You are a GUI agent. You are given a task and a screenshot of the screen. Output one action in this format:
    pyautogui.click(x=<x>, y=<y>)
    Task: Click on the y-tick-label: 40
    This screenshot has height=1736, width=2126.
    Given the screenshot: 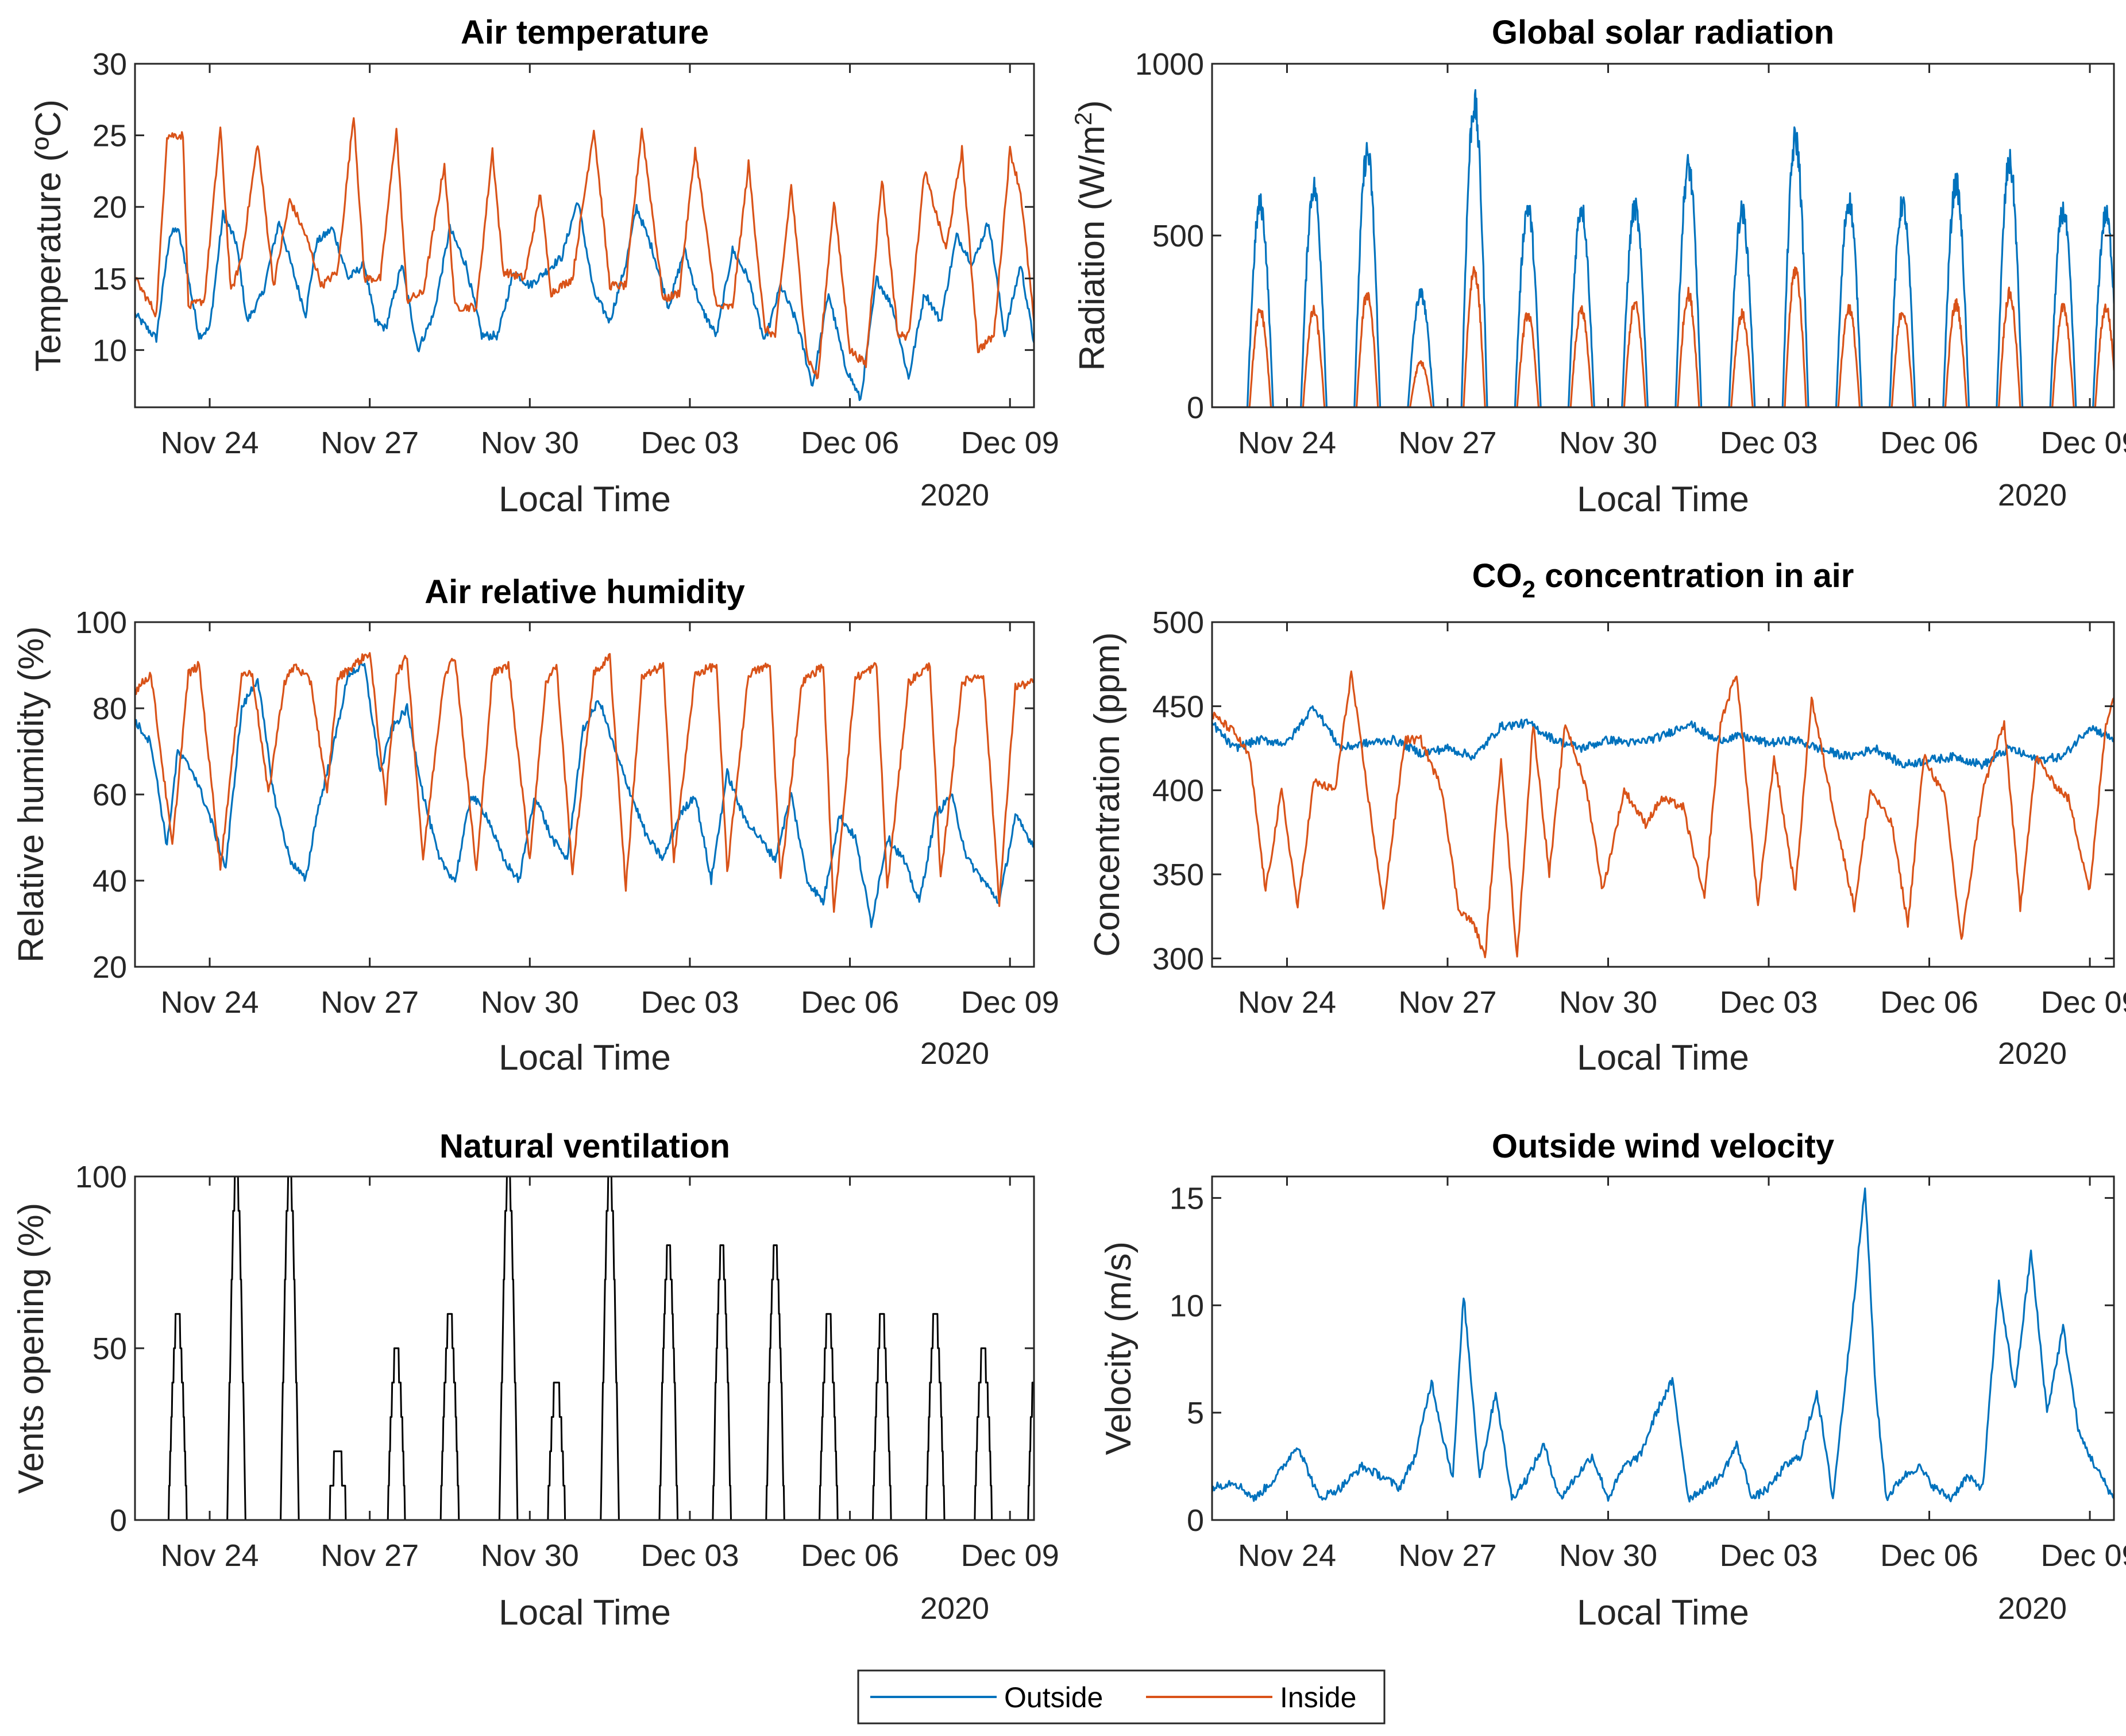 What is the action you would take?
    pyautogui.click(x=110, y=881)
    